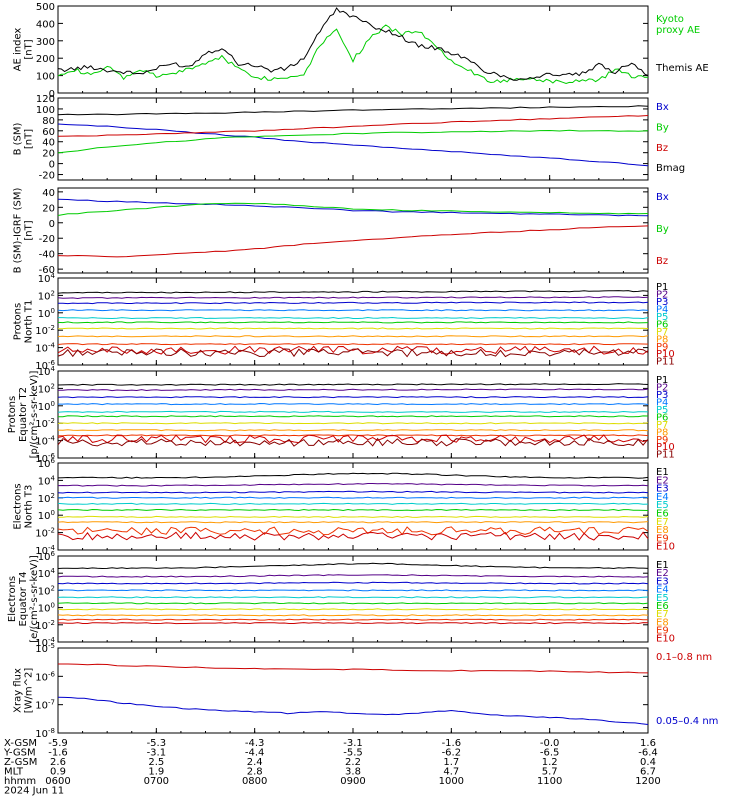  What do you see at coordinates (648, 762) in the screenshot?
I see `x-tick-label: 0.4` at bounding box center [648, 762].